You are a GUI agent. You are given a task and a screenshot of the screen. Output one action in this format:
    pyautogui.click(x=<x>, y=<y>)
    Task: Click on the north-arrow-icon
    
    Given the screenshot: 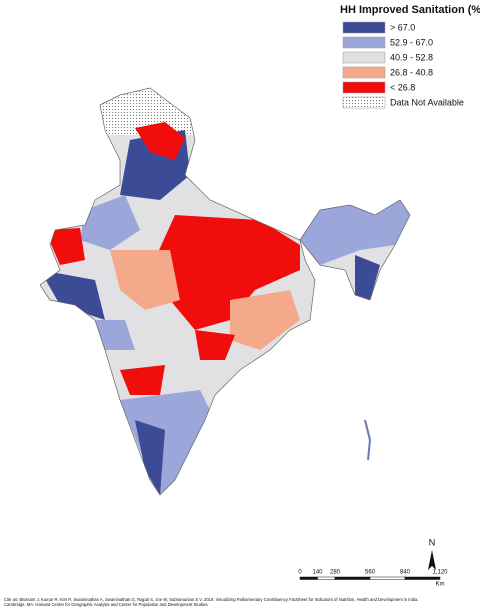 What is the action you would take?
    pyautogui.click(x=432, y=560)
    